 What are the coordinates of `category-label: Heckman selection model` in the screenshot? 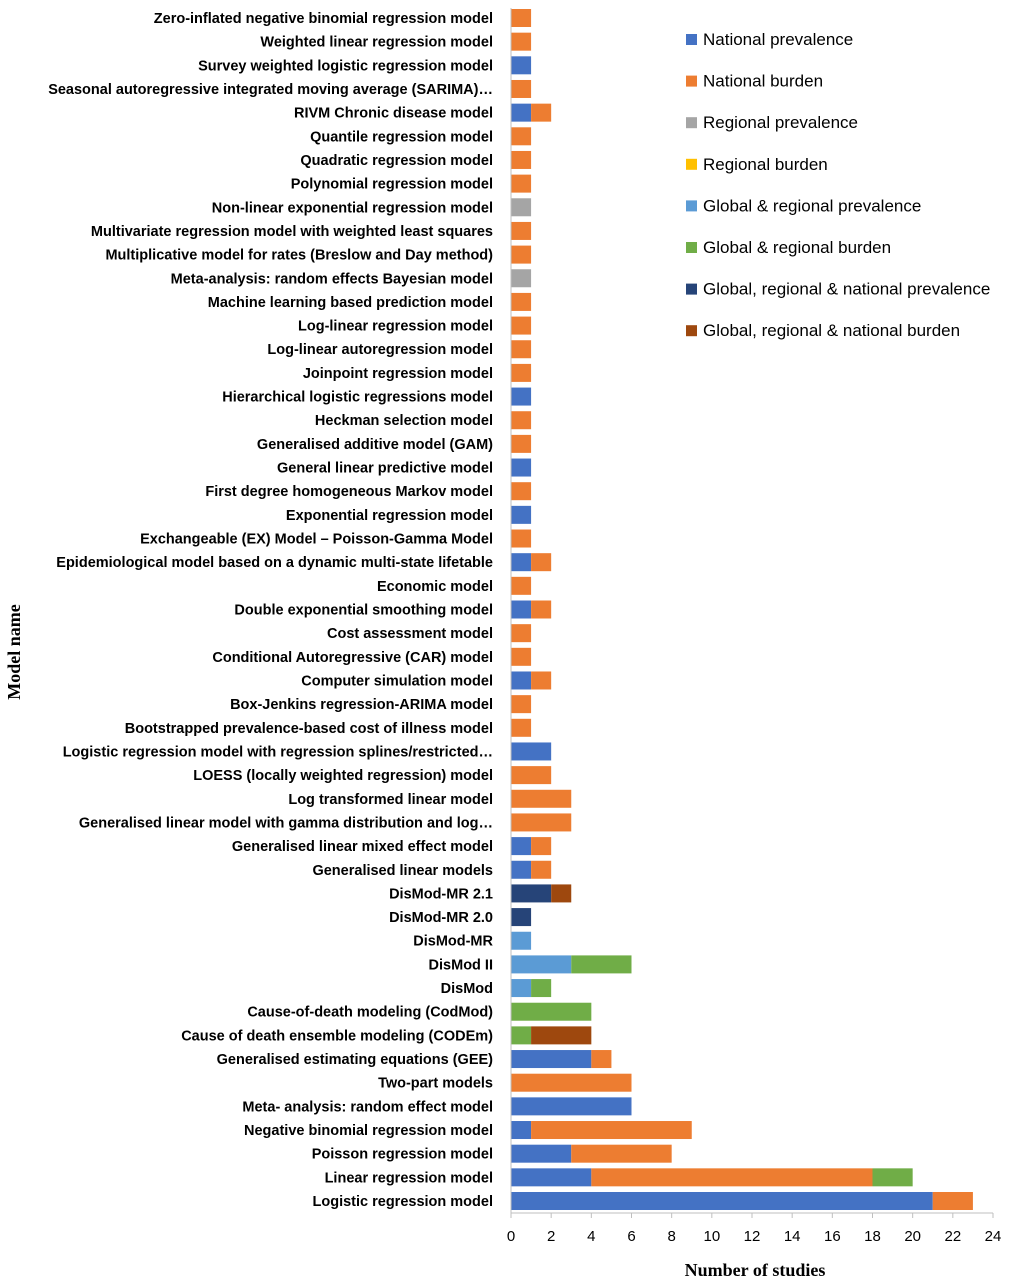 It's located at (404, 421).